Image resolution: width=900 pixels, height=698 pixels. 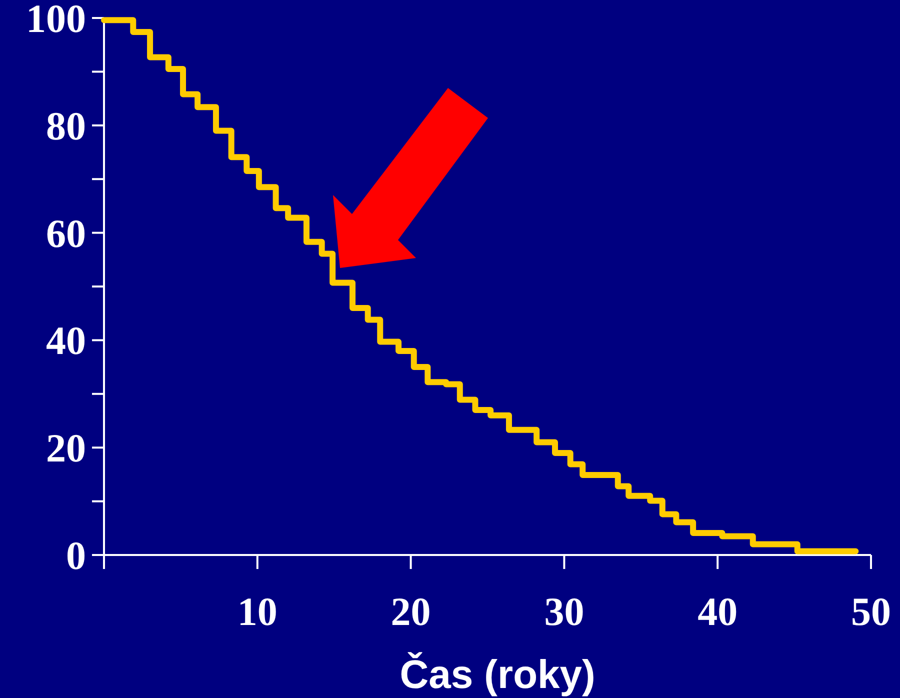 I want to click on x-tick-label: 20, so click(x=410, y=611).